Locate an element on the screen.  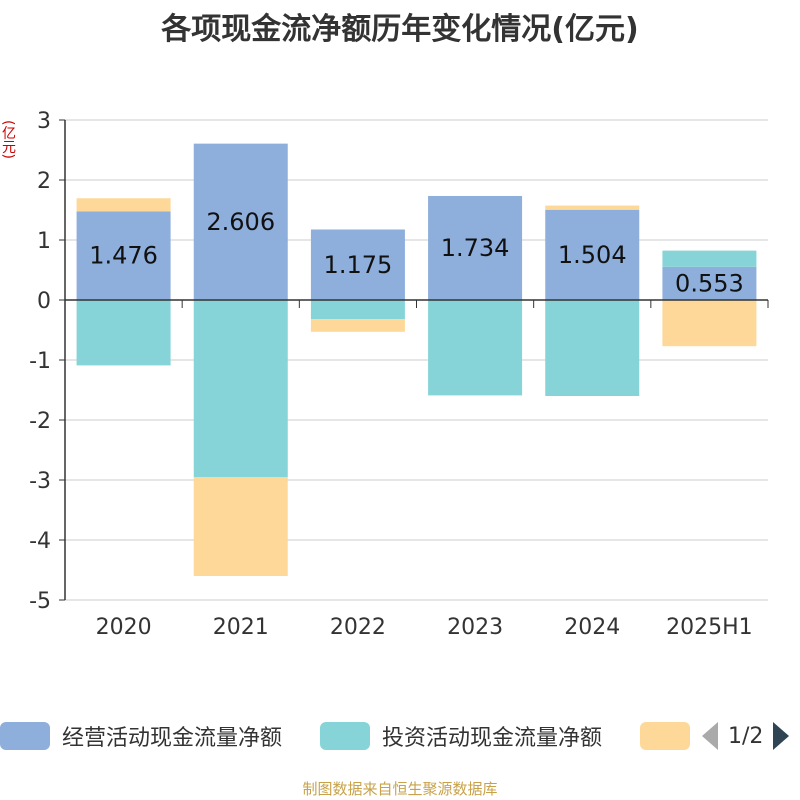
legend-swatch-investing is located at coordinates (345, 736).